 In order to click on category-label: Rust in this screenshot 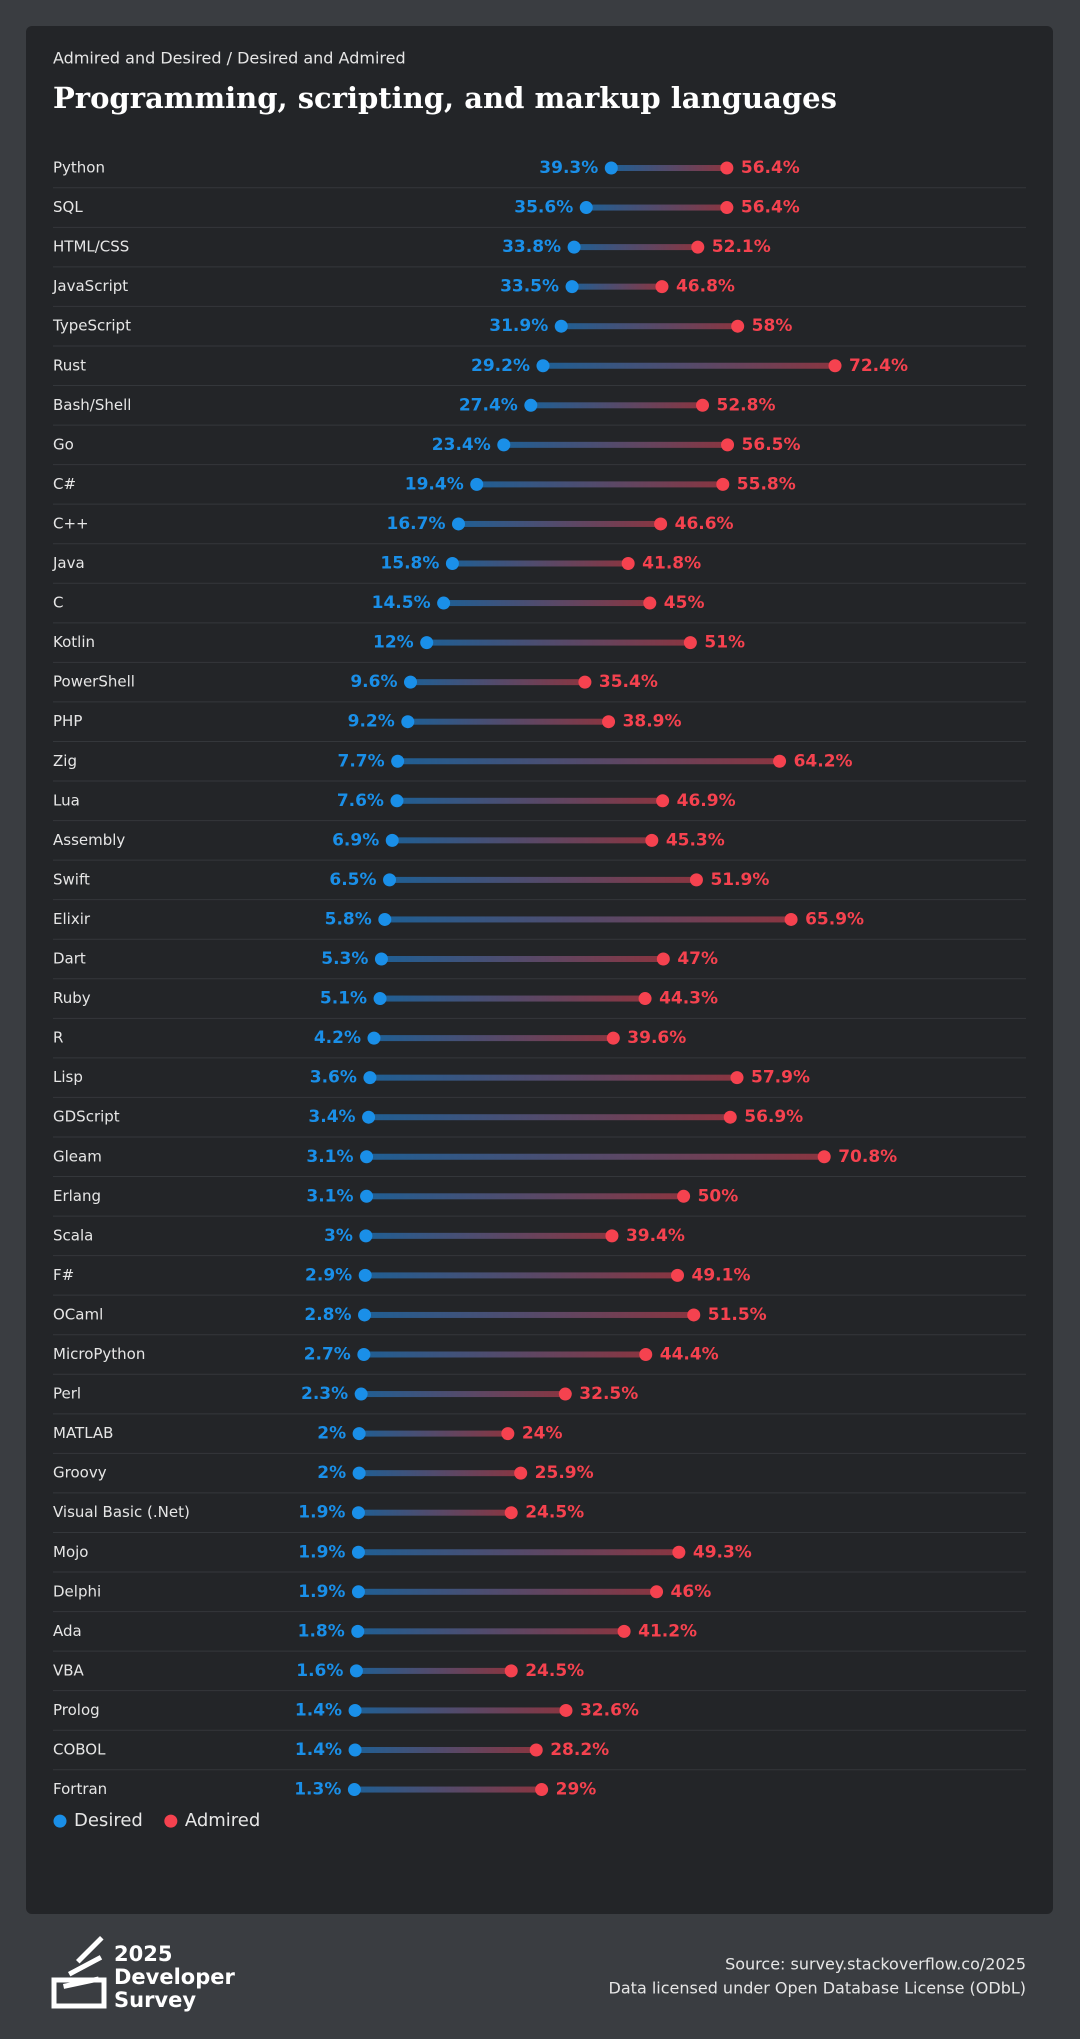, I will do `click(69, 365)`.